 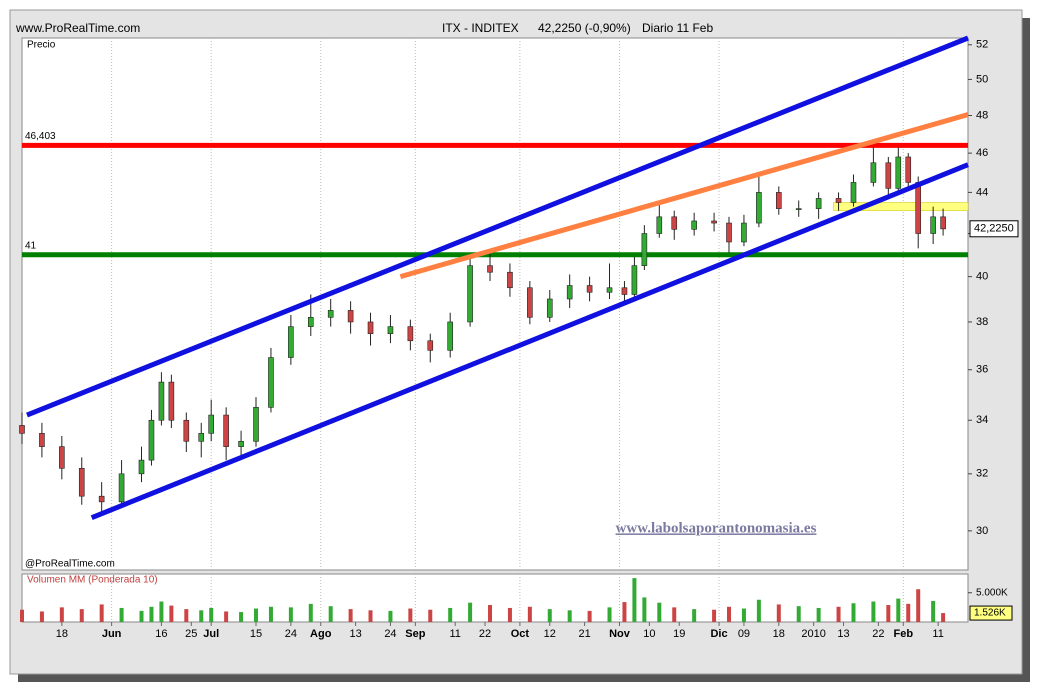 I want to click on x-tick-label: 22, so click(x=878, y=634).